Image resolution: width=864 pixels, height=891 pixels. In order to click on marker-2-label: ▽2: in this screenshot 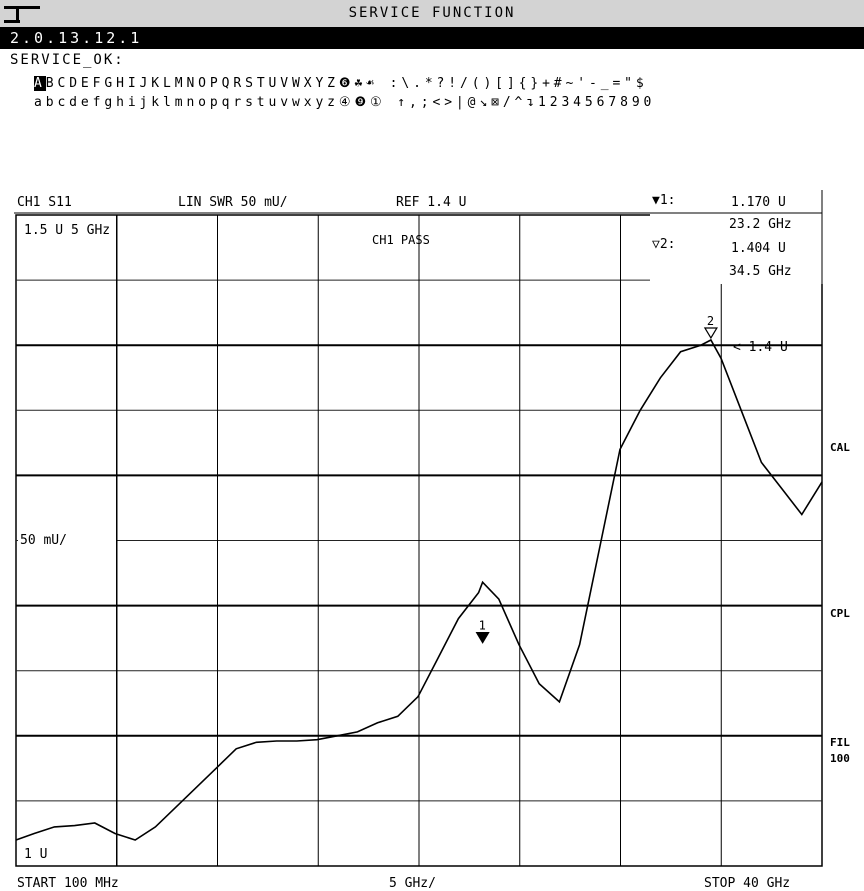, I will do `click(663, 244)`.